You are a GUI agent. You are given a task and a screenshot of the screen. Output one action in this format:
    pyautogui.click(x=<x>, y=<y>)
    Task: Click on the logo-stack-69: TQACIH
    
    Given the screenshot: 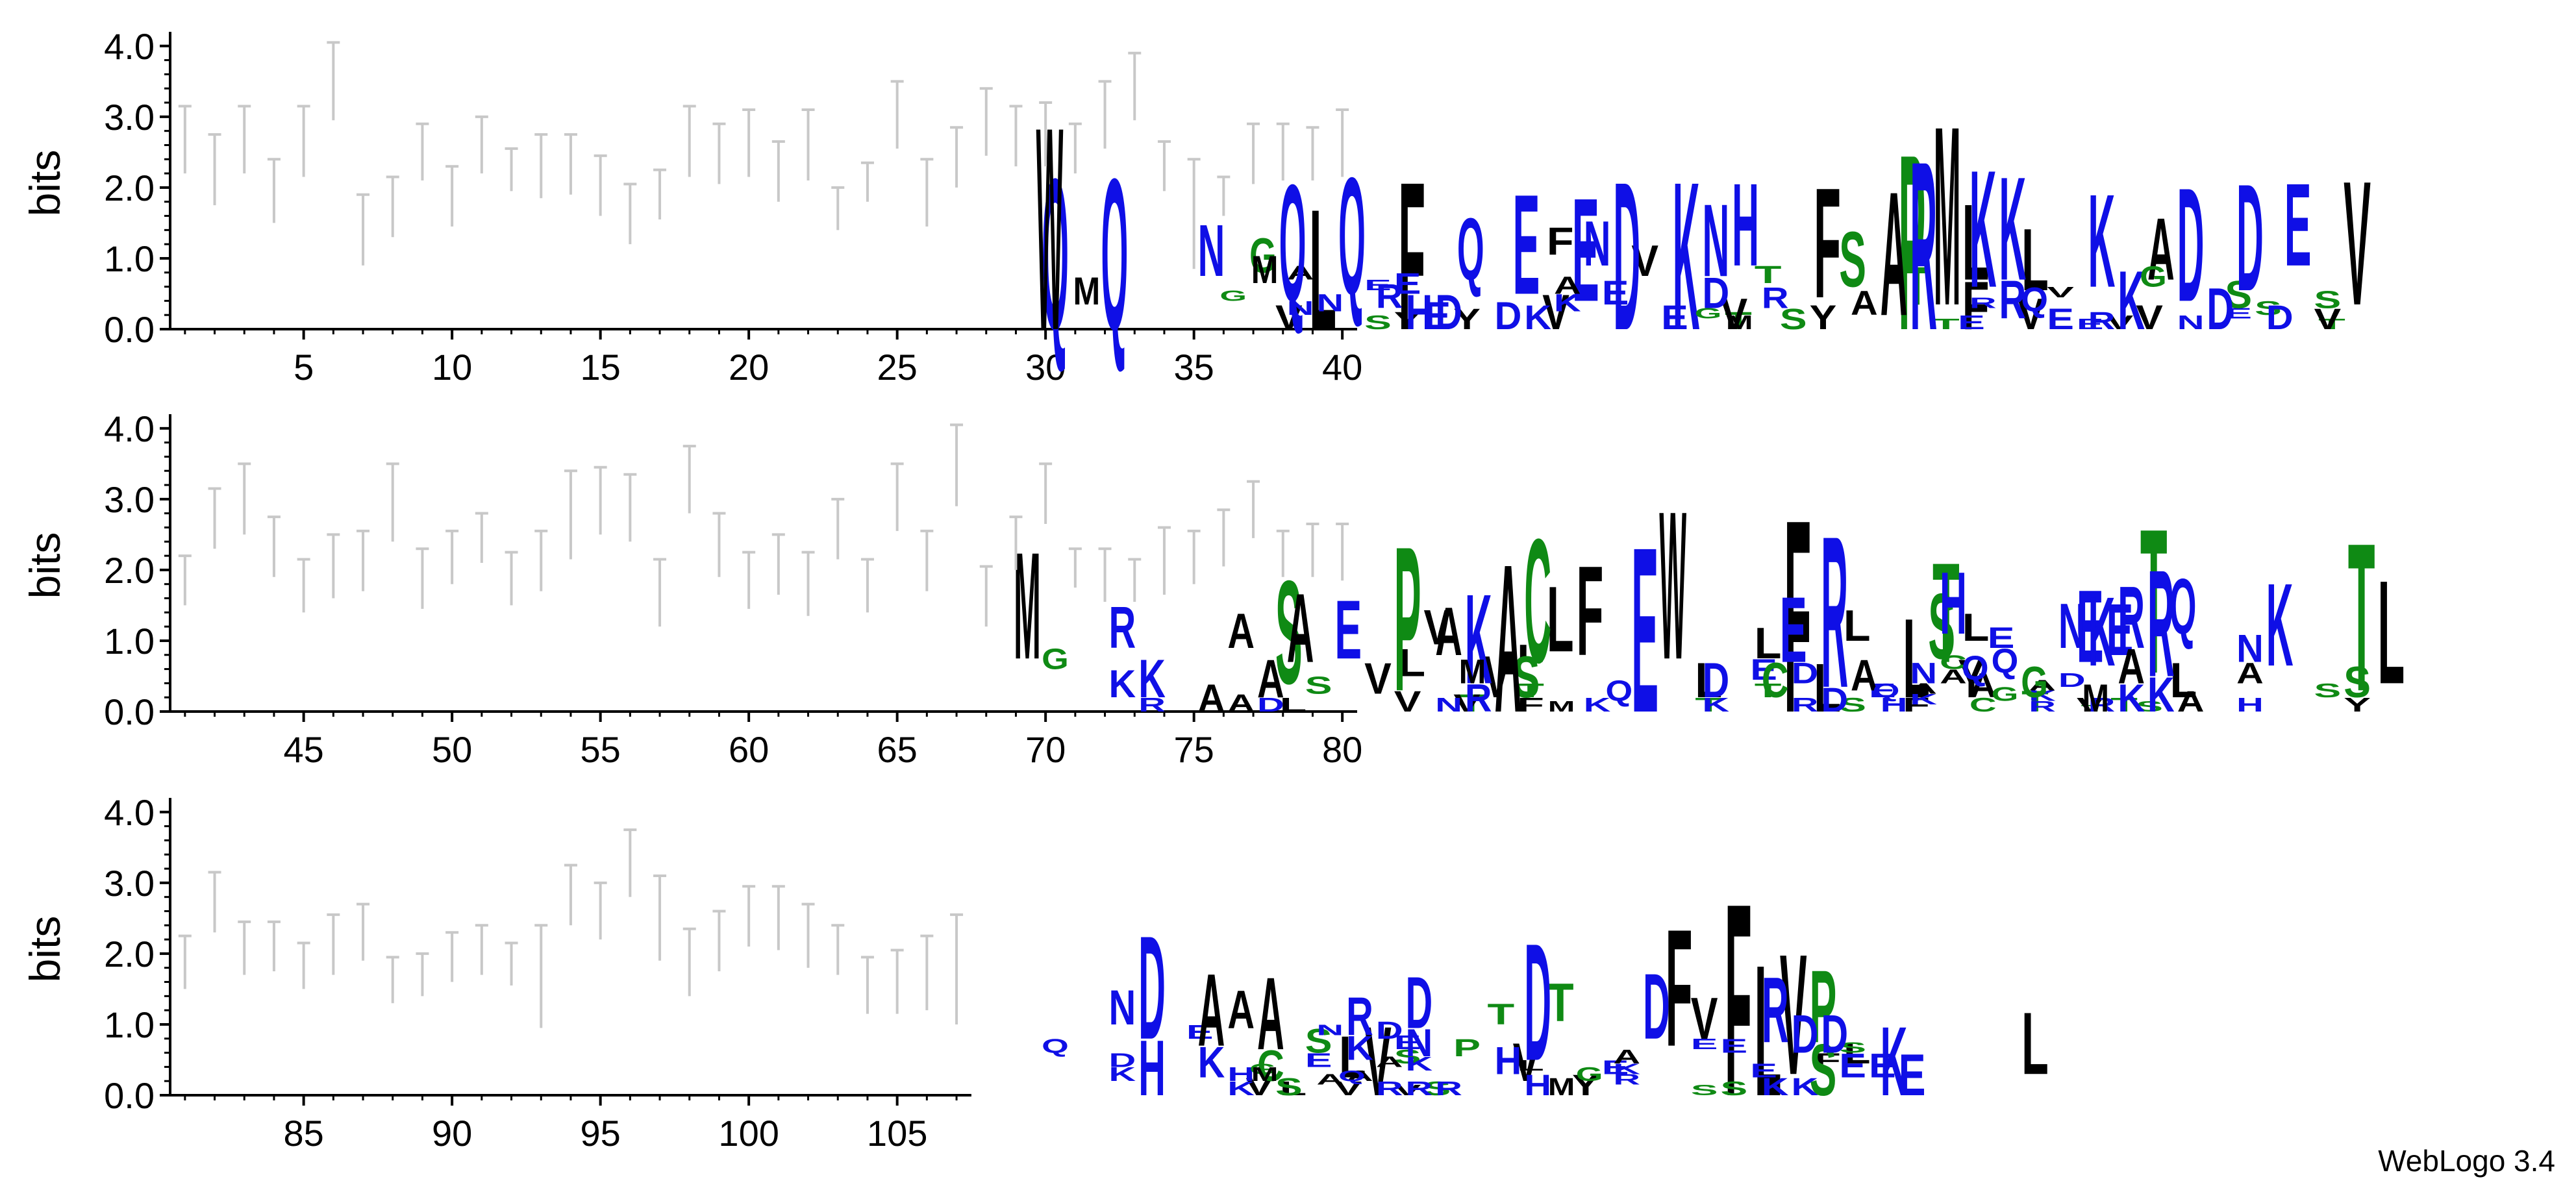 What is the action you would take?
    pyautogui.click(x=1573, y=615)
    